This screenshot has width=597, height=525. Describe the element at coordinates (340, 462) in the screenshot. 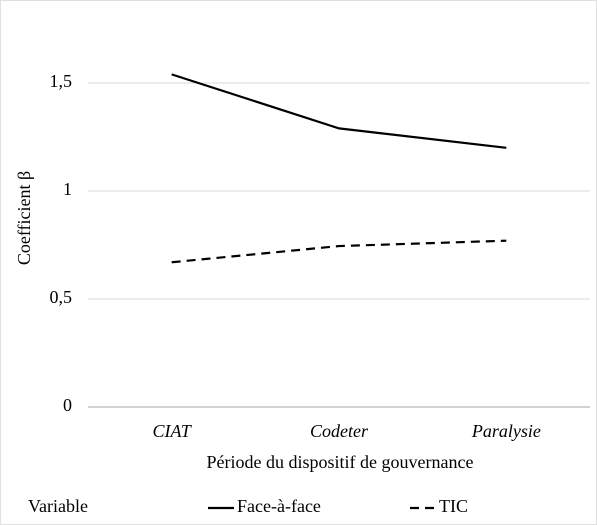

I see `x-axis-label: Période du dispositif de gouvernance` at that location.